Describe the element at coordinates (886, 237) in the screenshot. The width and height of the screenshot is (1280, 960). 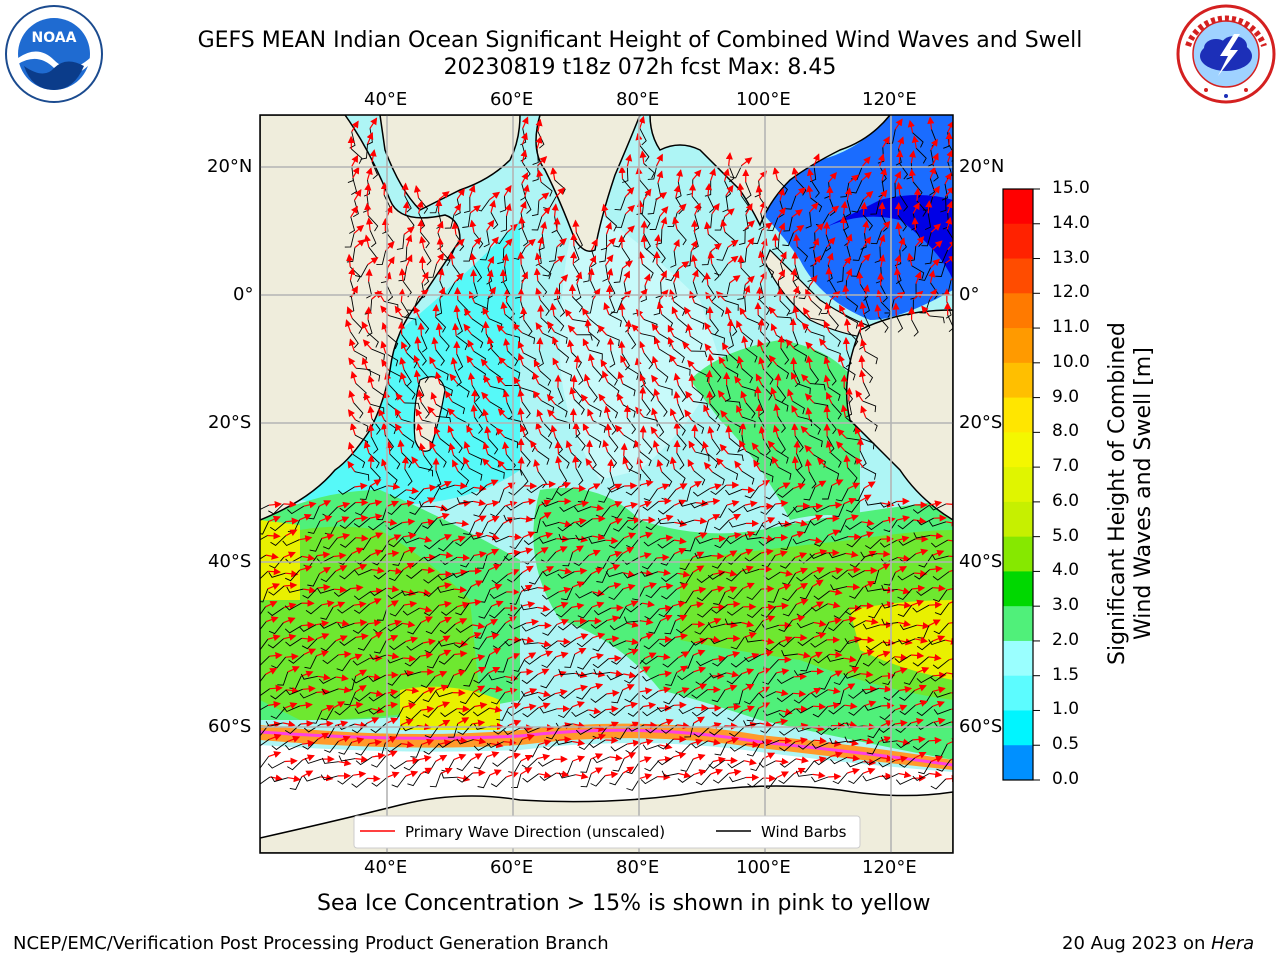
I see `wave-zone-deep-blue-ne` at that location.